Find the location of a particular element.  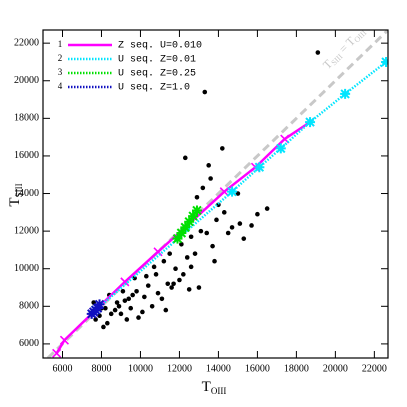

legend-label: U seq. Z=0.25 is located at coordinates (157, 74).